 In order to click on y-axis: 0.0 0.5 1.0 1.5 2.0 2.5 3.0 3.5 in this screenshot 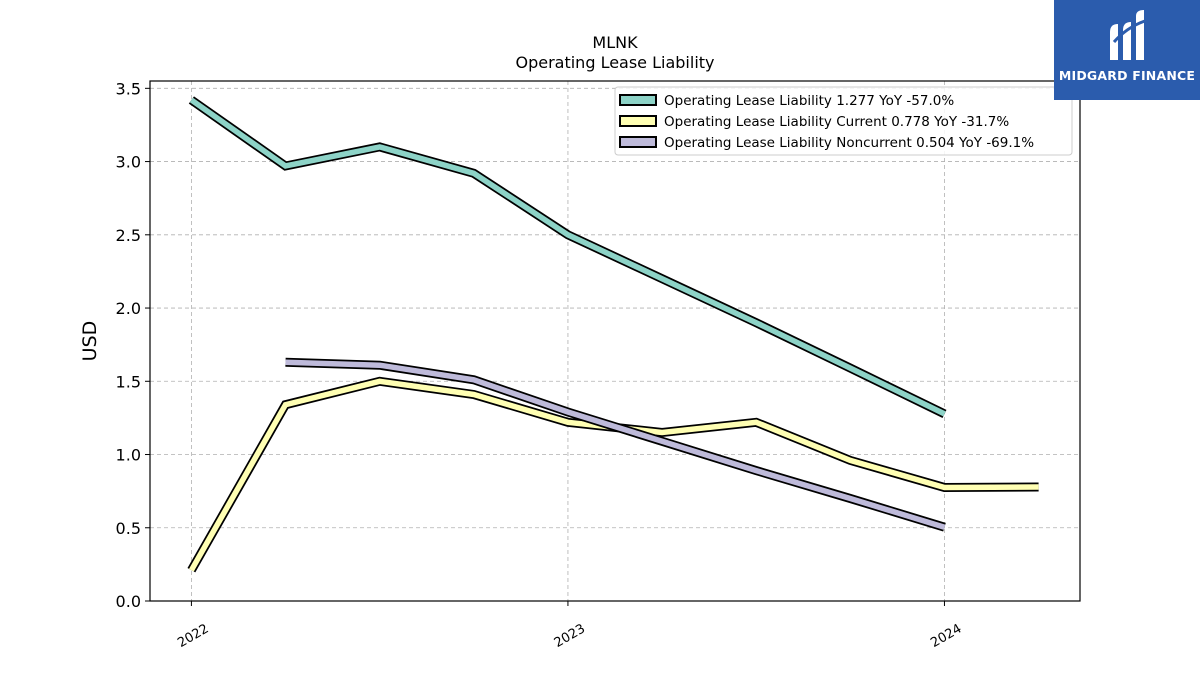, I will do `click(133, 345)`.